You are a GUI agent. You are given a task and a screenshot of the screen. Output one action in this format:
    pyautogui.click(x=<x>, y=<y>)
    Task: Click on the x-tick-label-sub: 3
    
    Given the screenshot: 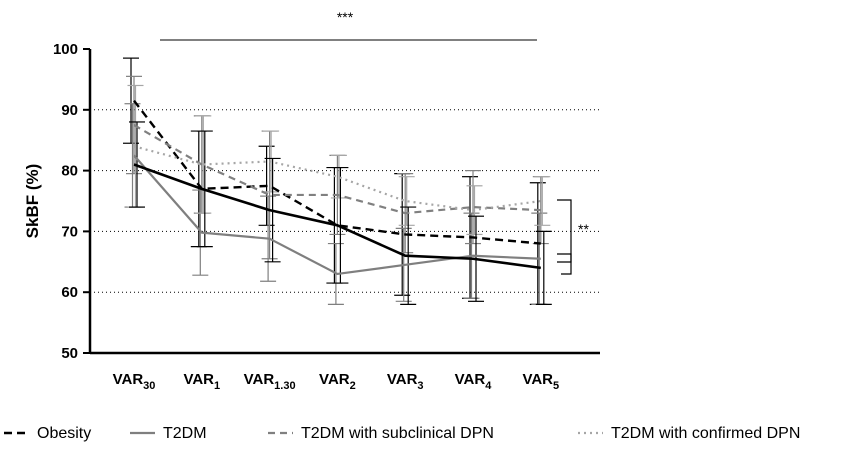 What is the action you would take?
    pyautogui.click(x=420, y=386)
    